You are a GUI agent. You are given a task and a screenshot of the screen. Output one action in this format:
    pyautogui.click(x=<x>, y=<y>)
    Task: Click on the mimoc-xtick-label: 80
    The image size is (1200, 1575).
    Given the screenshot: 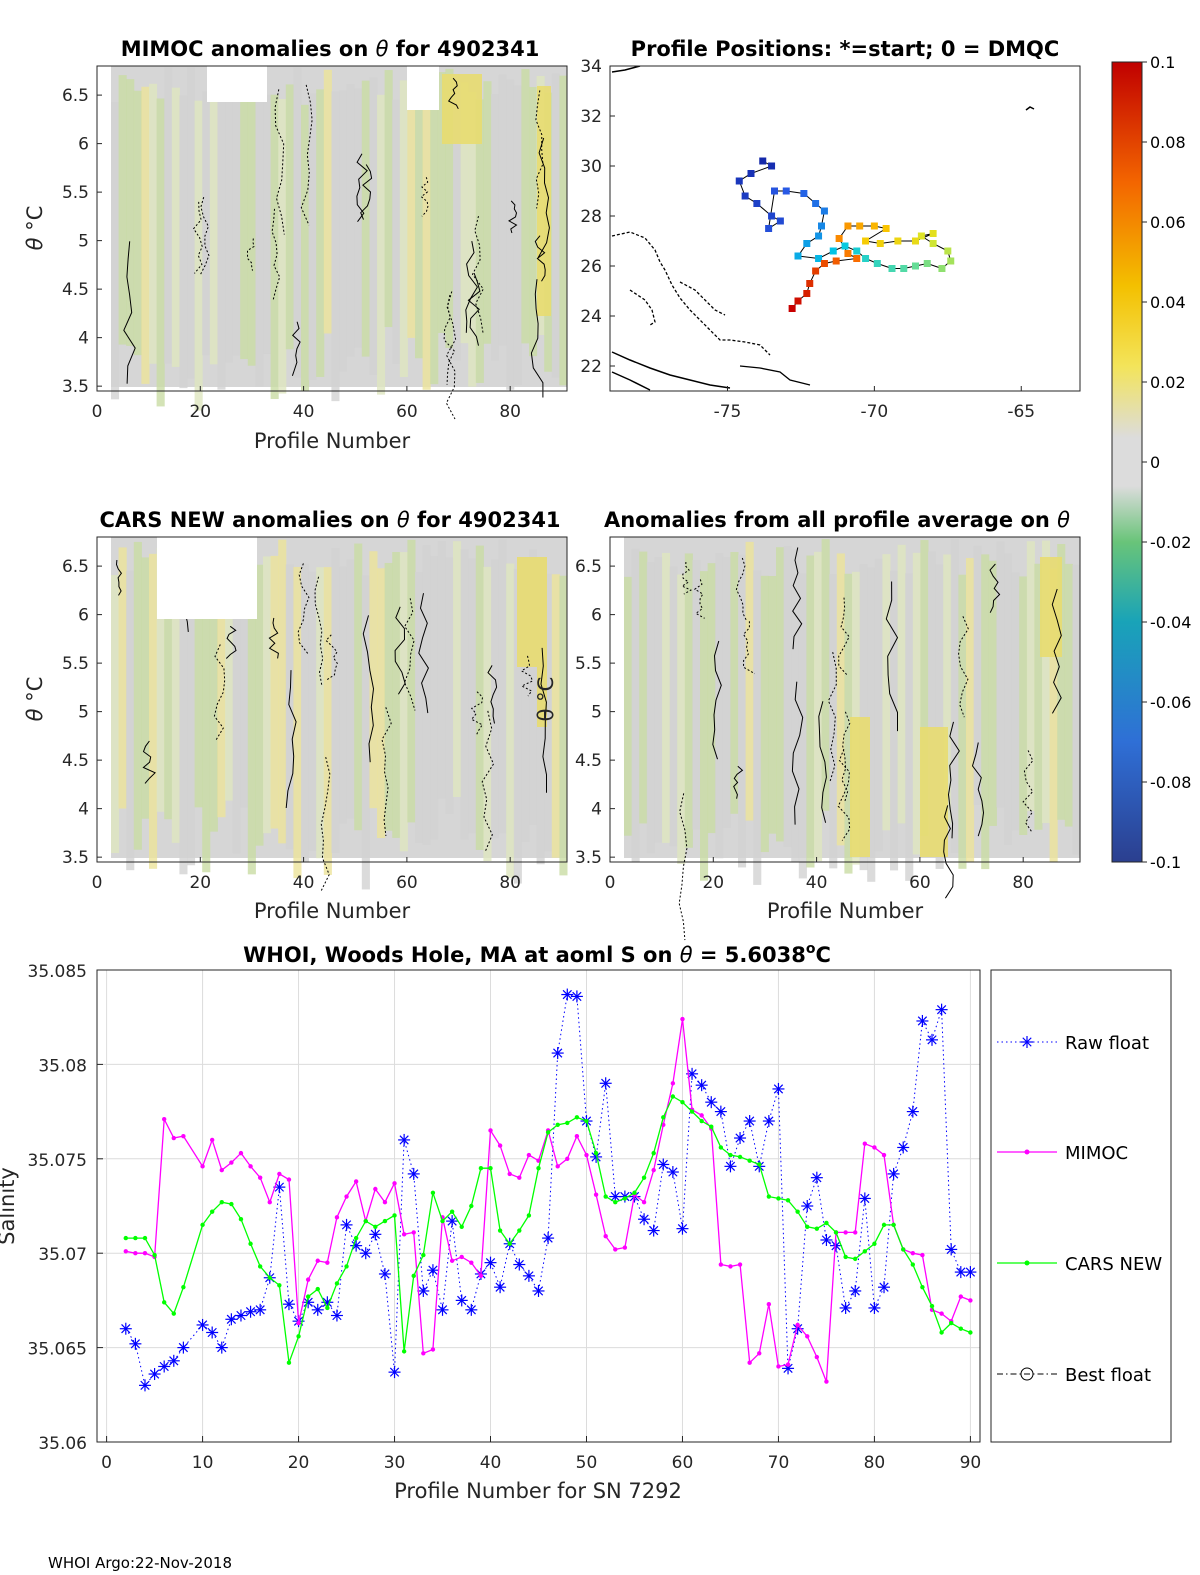 What is the action you would take?
    pyautogui.click(x=510, y=412)
    